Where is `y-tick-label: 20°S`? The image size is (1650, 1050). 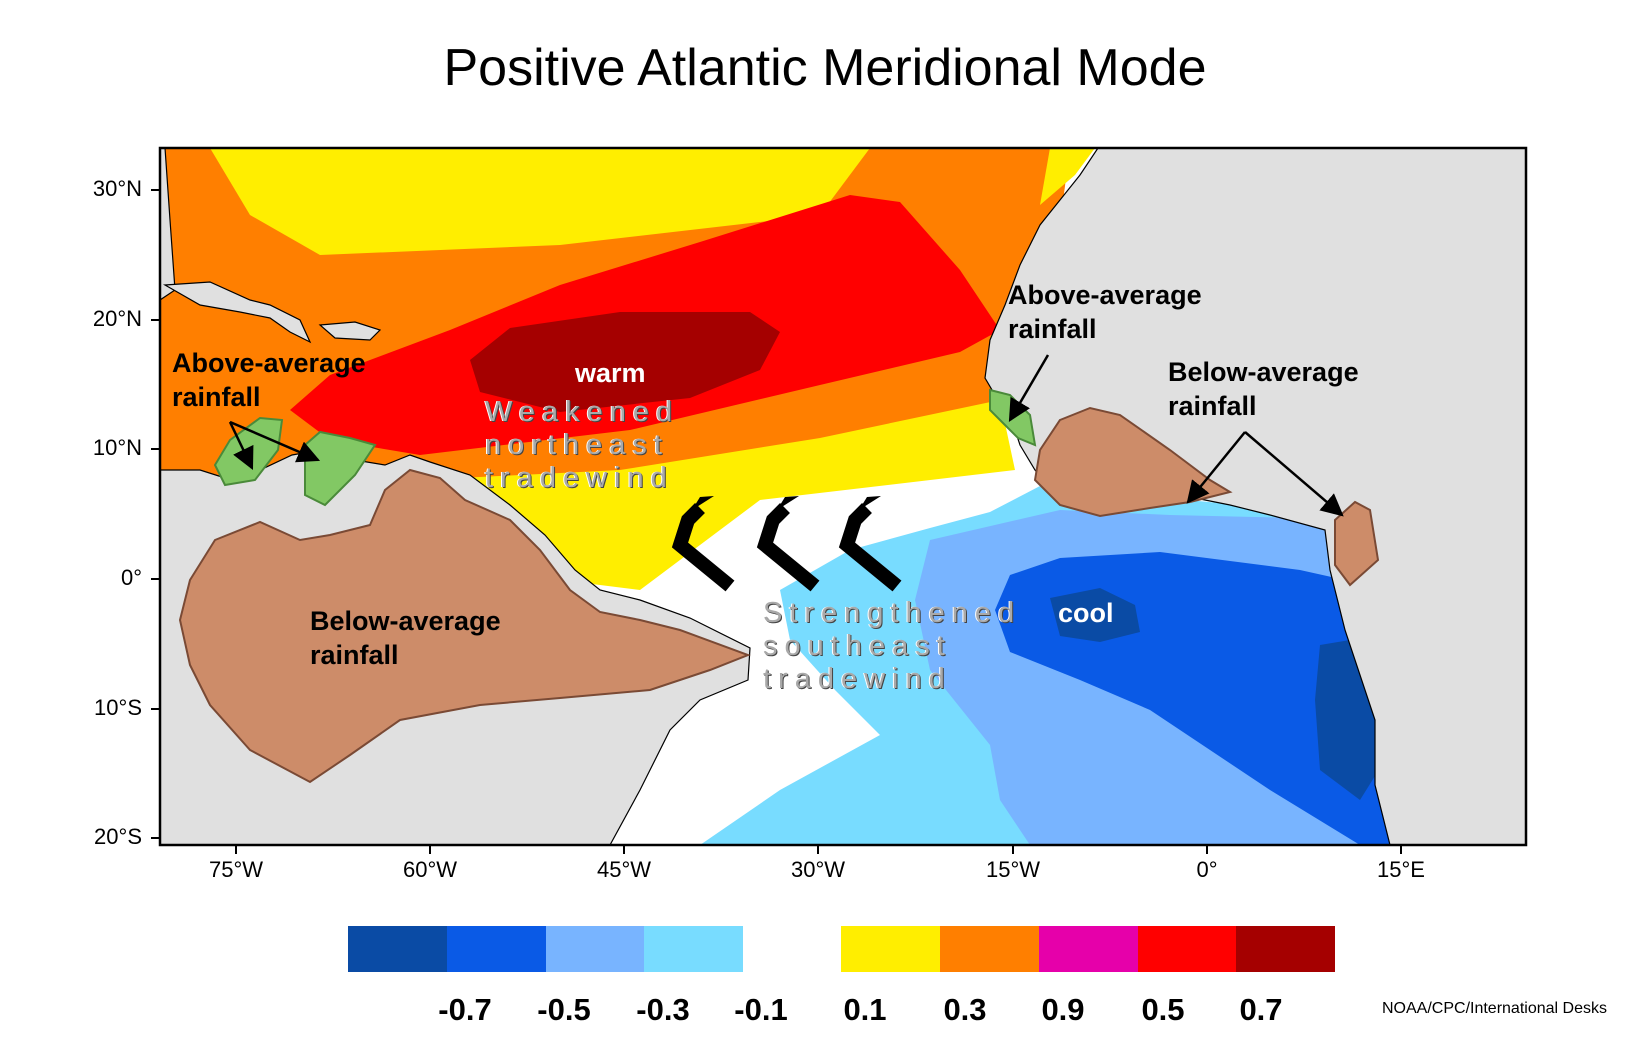 y-tick-label: 20°S is located at coordinates (118, 836).